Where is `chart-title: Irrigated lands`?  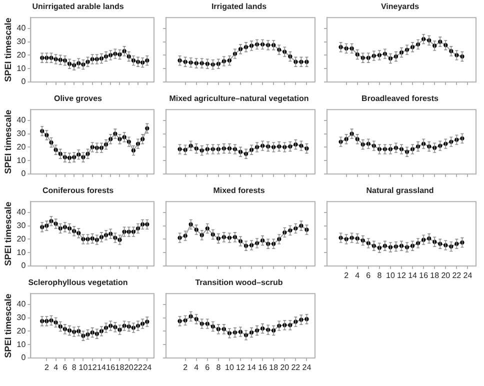 chart-title: Irrigated lands is located at coordinates (239, 7).